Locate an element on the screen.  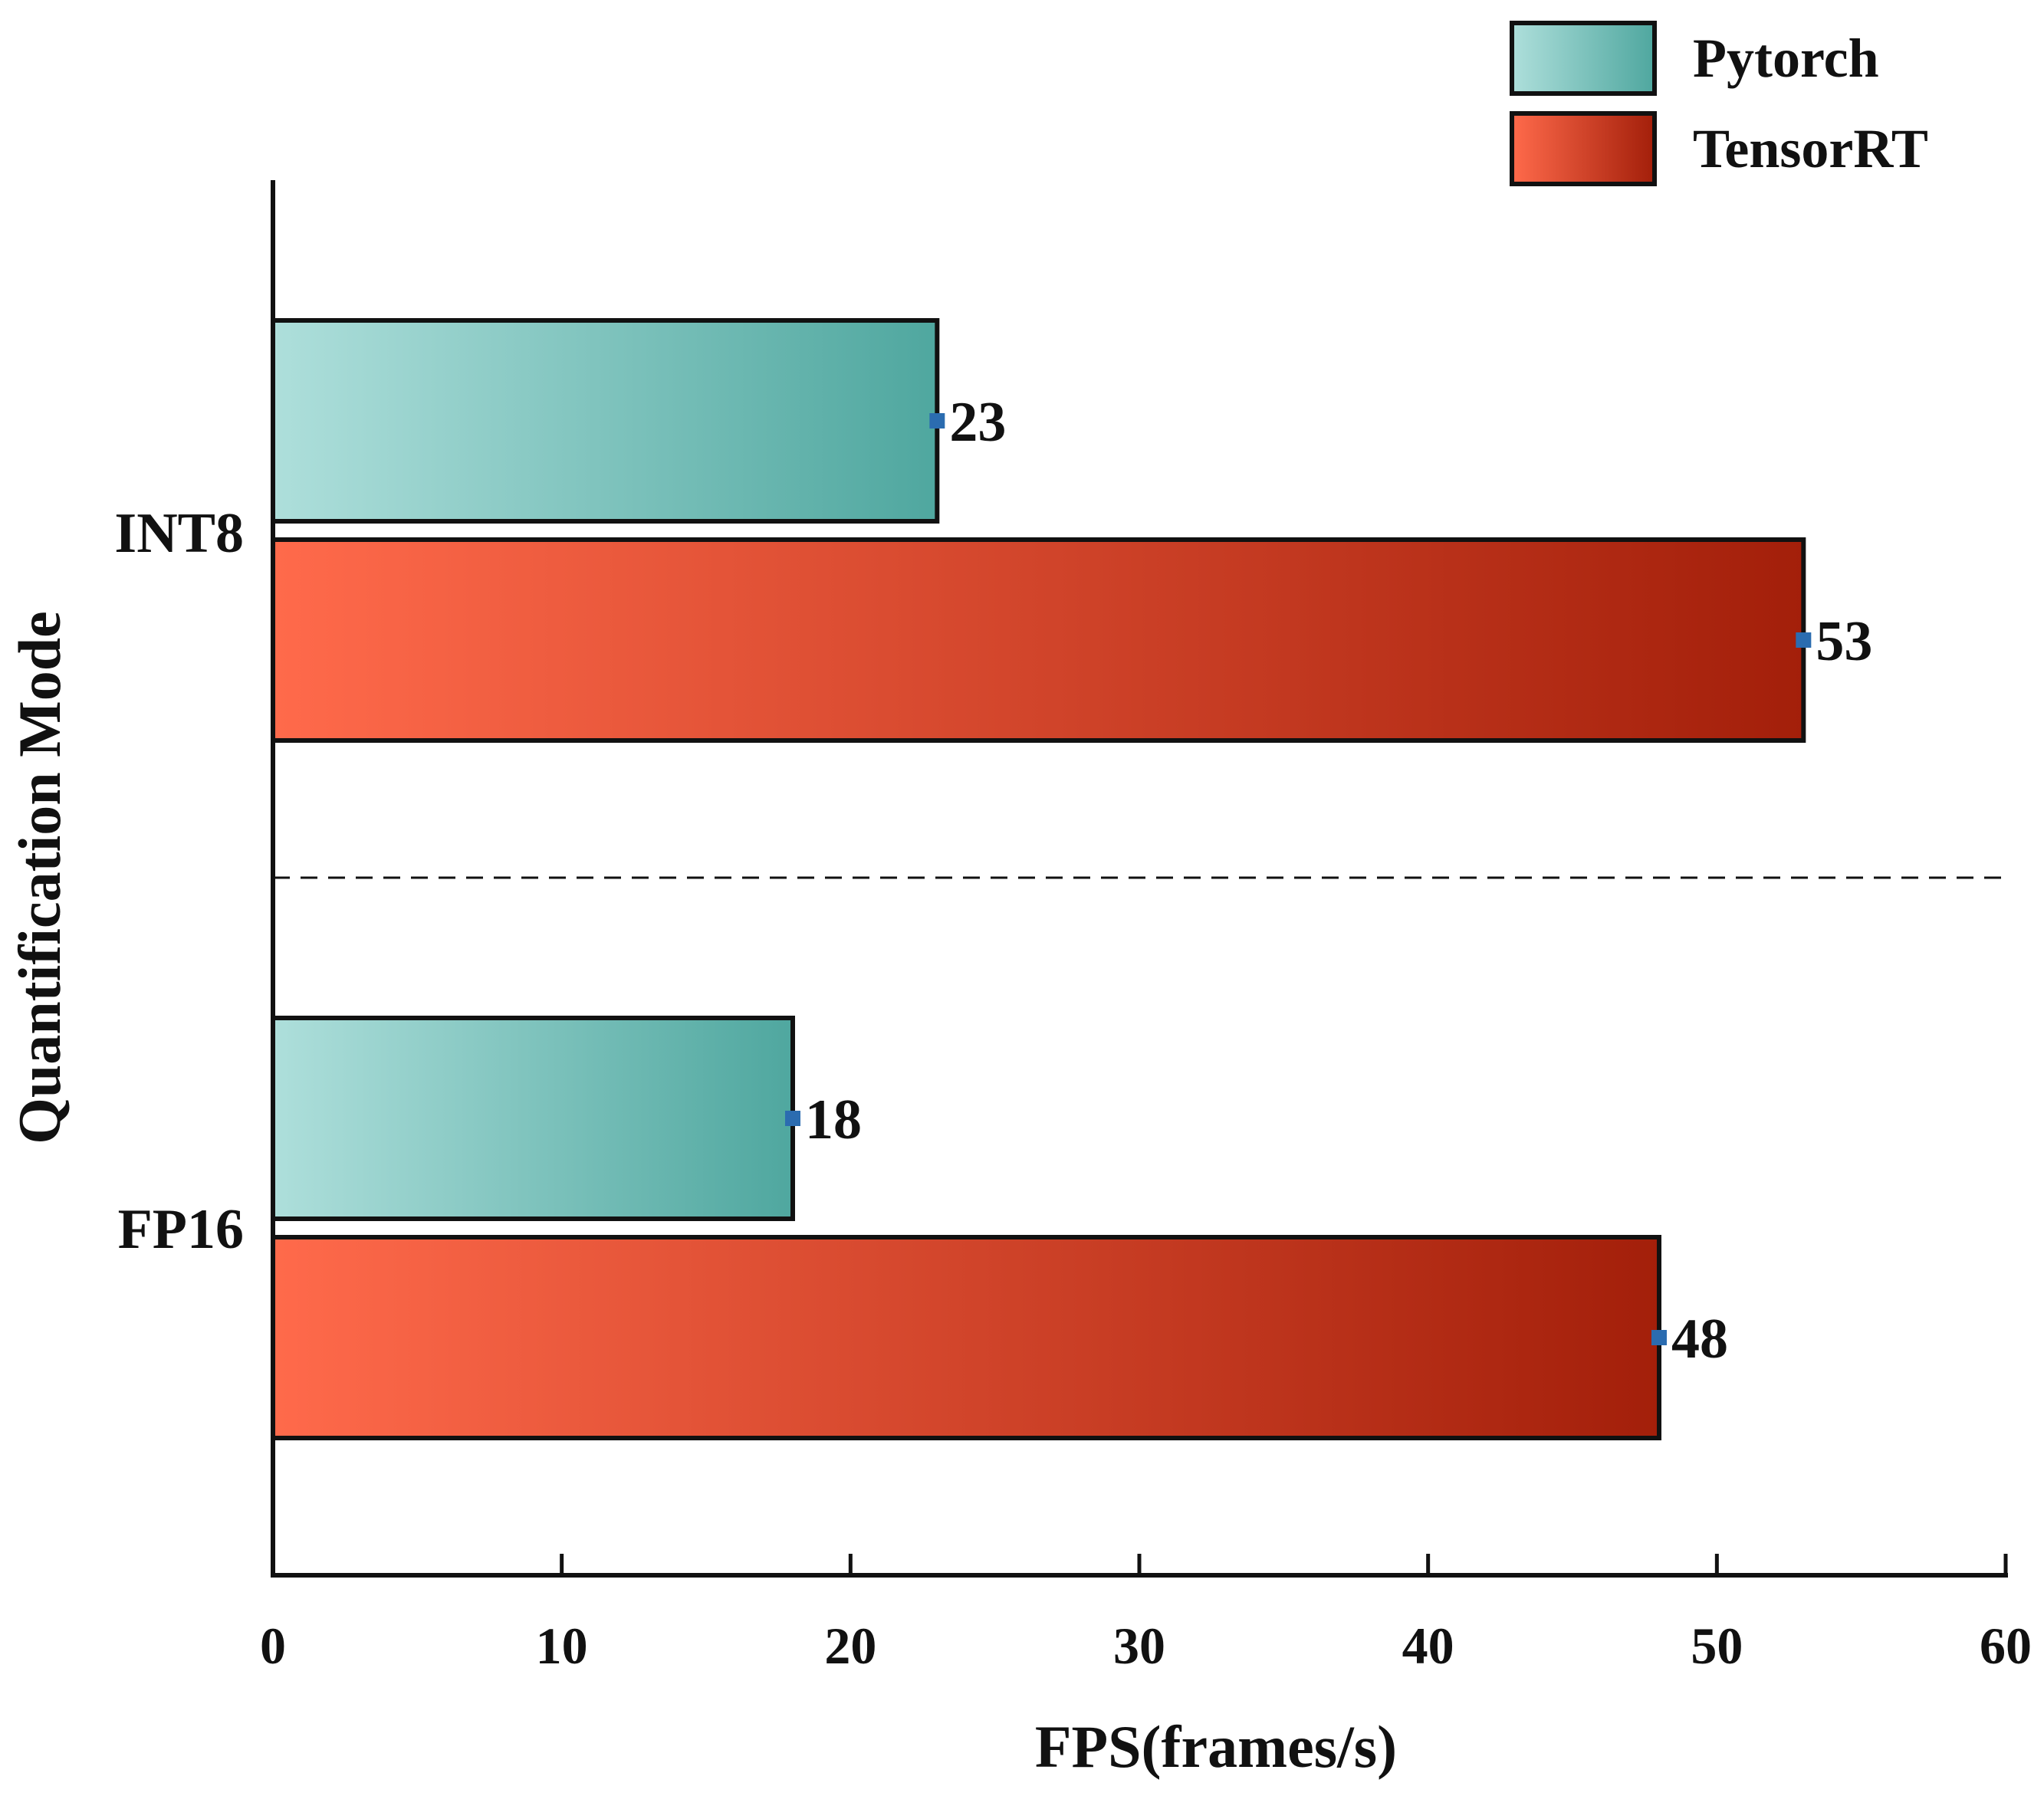
x-tick-label: 40 is located at coordinates (1428, 1646).